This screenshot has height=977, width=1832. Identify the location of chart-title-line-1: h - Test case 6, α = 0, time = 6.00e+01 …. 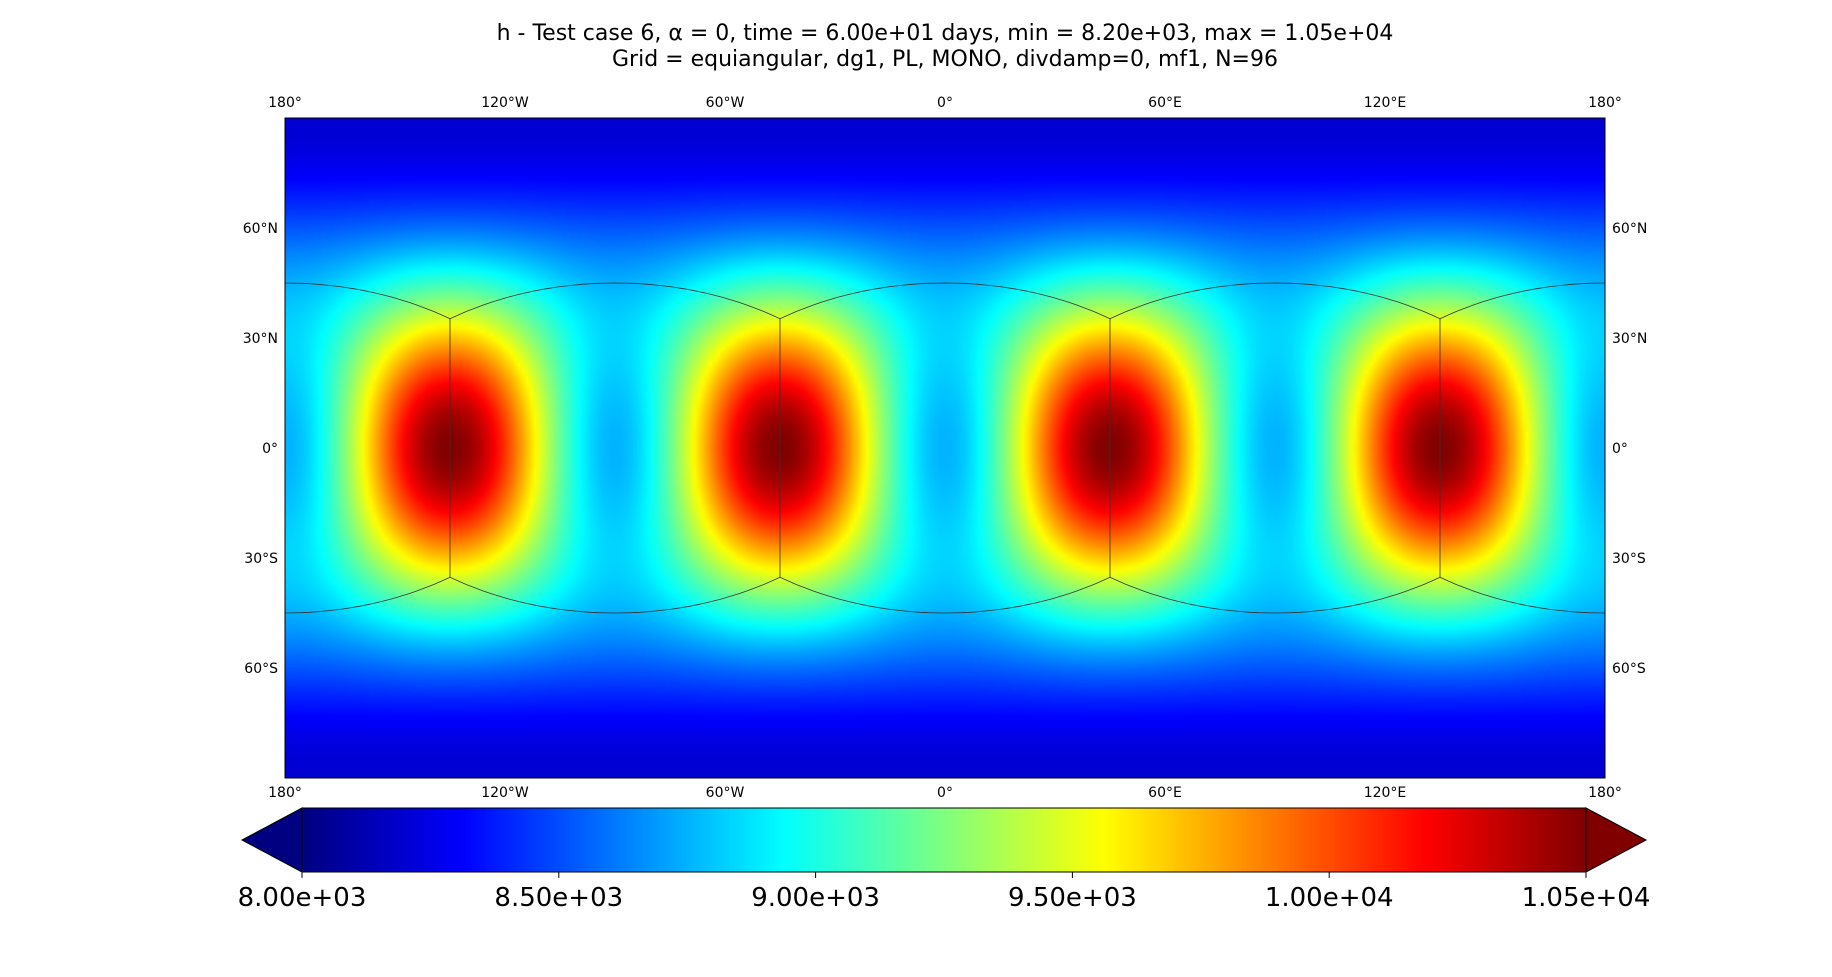
(945, 33).